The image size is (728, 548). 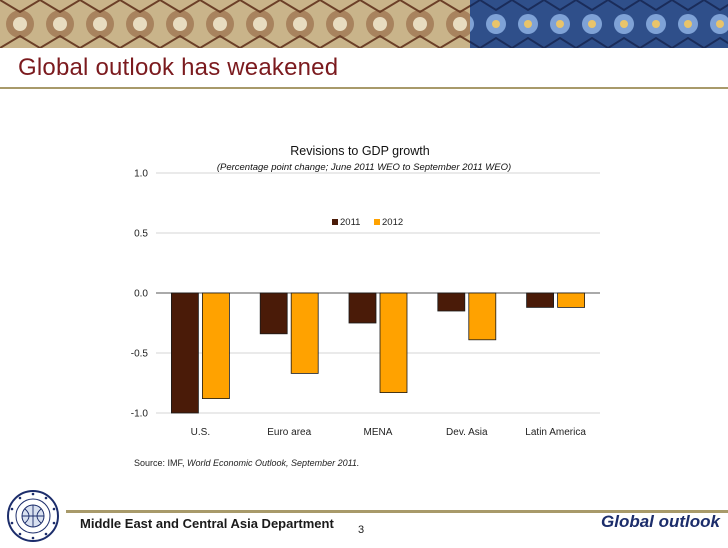 What do you see at coordinates (359, 151) in the screenshot?
I see `chart-title: Revisions to GDP growth` at bounding box center [359, 151].